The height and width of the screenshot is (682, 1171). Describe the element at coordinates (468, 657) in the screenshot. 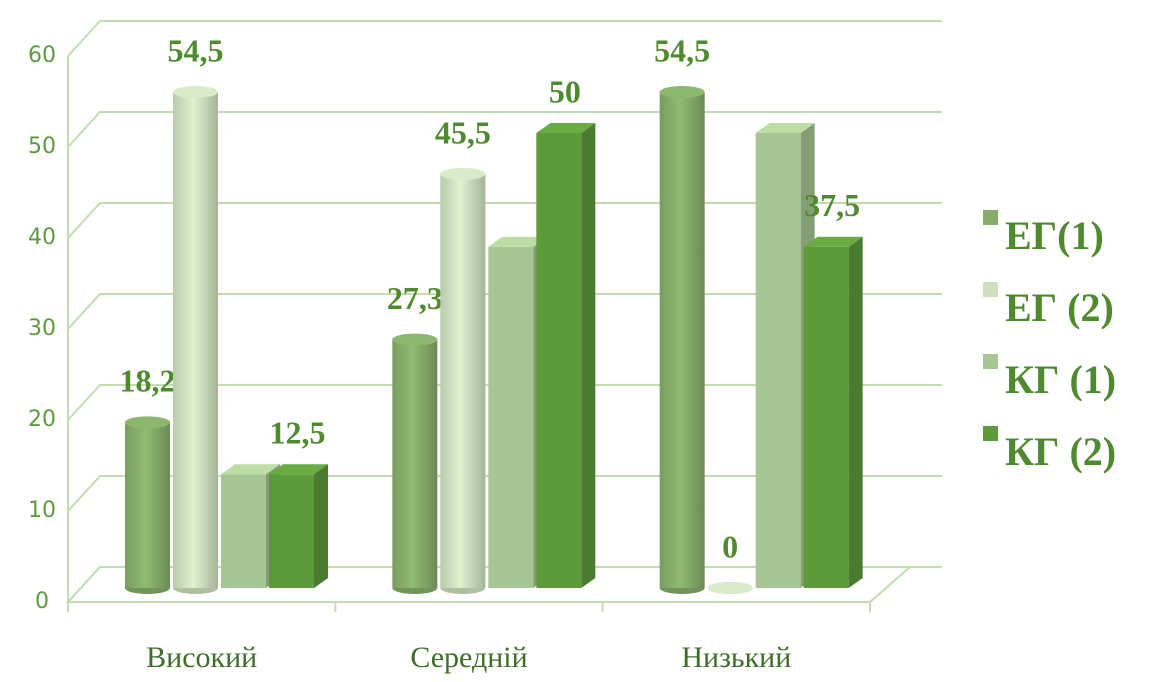

I see `x-tick-label: Середній` at that location.